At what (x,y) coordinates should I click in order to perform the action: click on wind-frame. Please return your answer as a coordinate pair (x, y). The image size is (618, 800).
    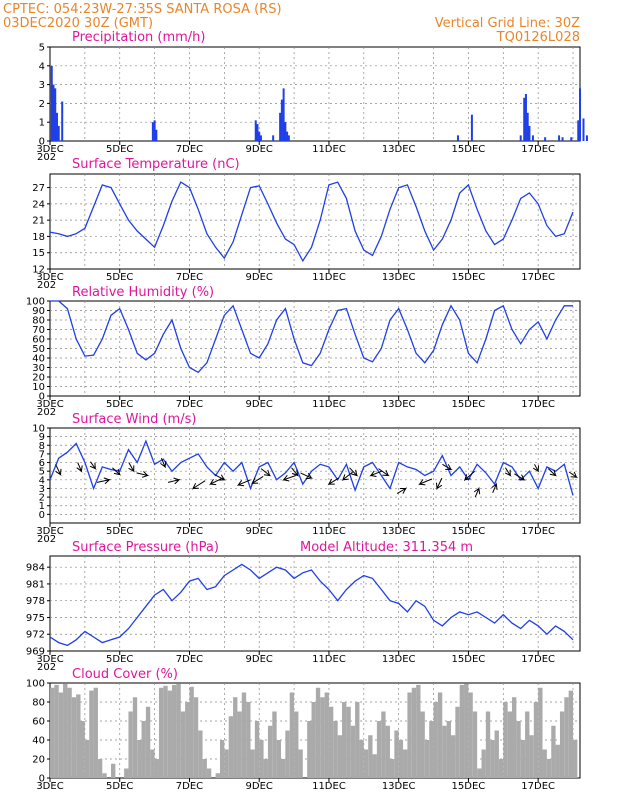
    Looking at the image, I should click on (315, 475).